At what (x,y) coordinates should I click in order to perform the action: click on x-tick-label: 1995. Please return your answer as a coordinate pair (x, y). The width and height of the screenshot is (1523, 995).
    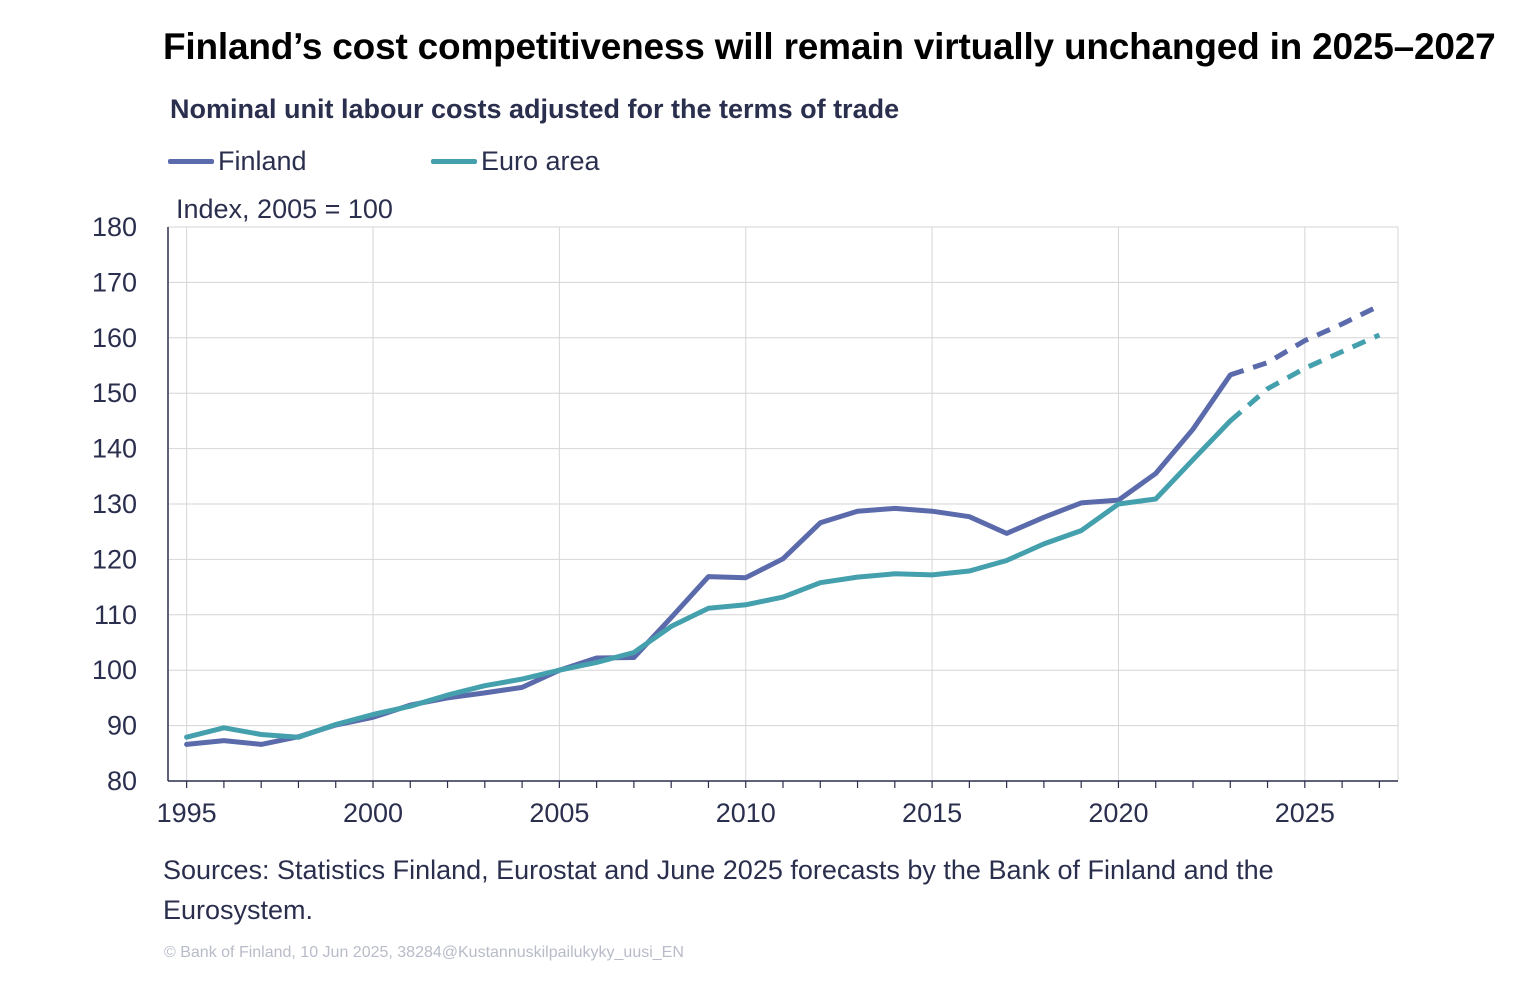
    Looking at the image, I should click on (187, 813).